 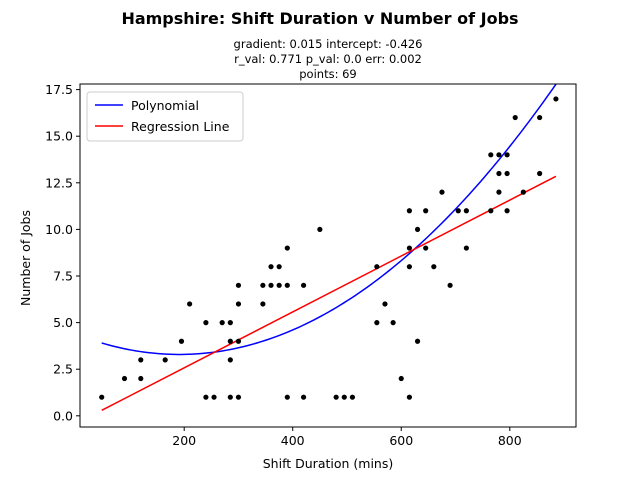 What do you see at coordinates (328, 463) in the screenshot?
I see `x-axis-label: Shift Duration (mins)` at bounding box center [328, 463].